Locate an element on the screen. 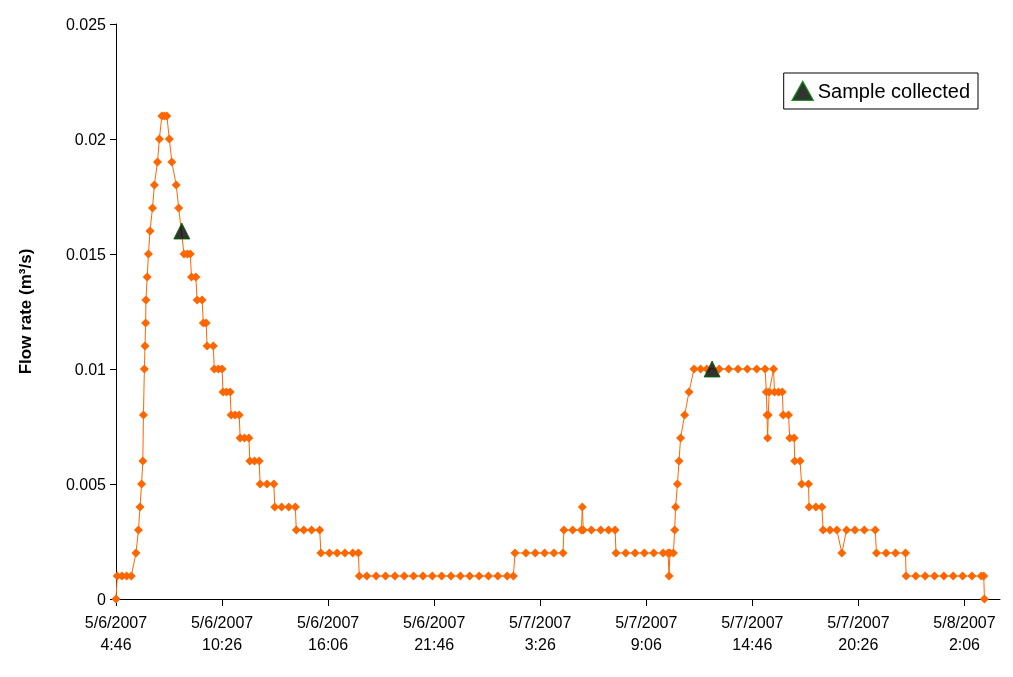 The width and height of the screenshot is (1013, 677). legend-label: Sample collected is located at coordinates (894, 91).